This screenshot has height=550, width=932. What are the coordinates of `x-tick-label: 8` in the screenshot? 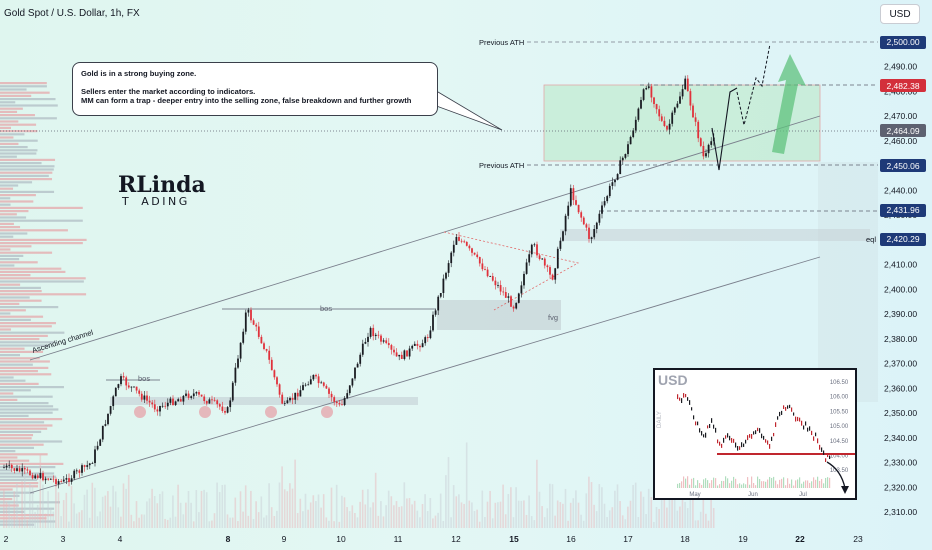 It's located at (228, 539).